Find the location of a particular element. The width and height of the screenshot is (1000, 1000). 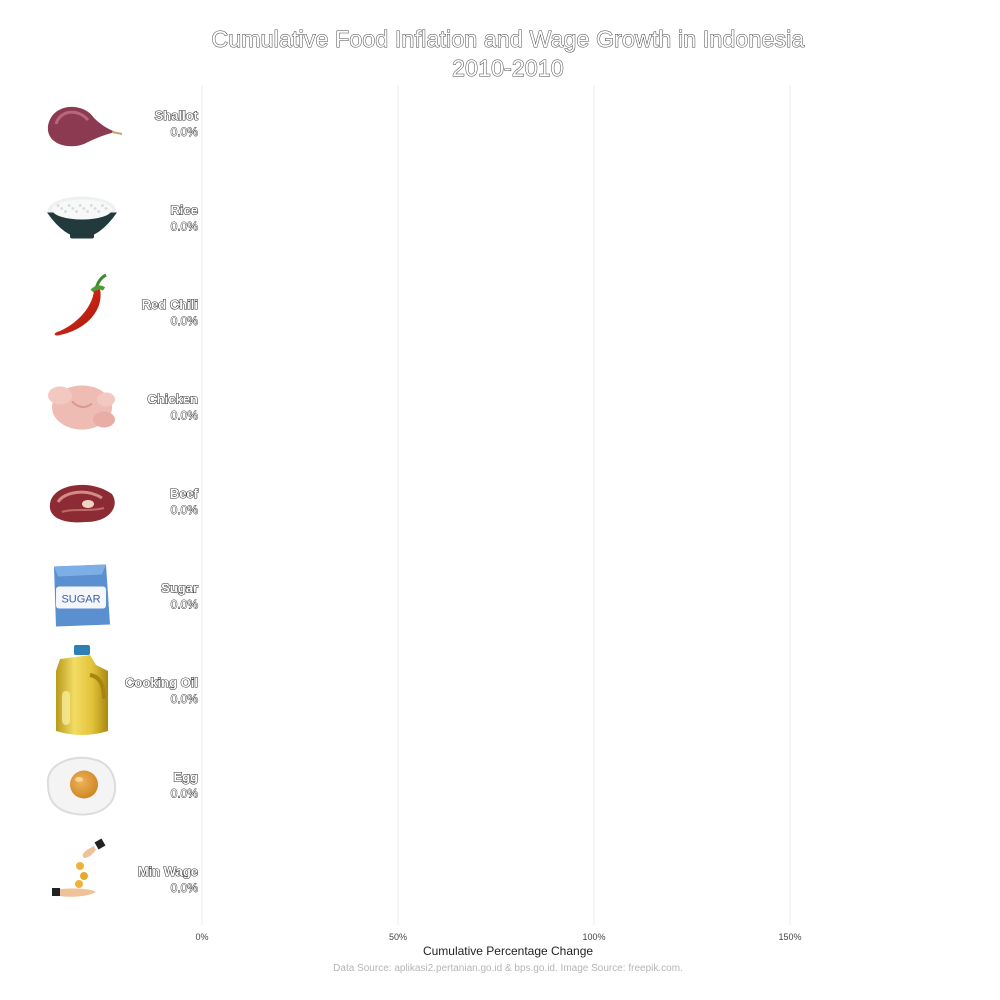

beef-icon is located at coordinates (82, 503).